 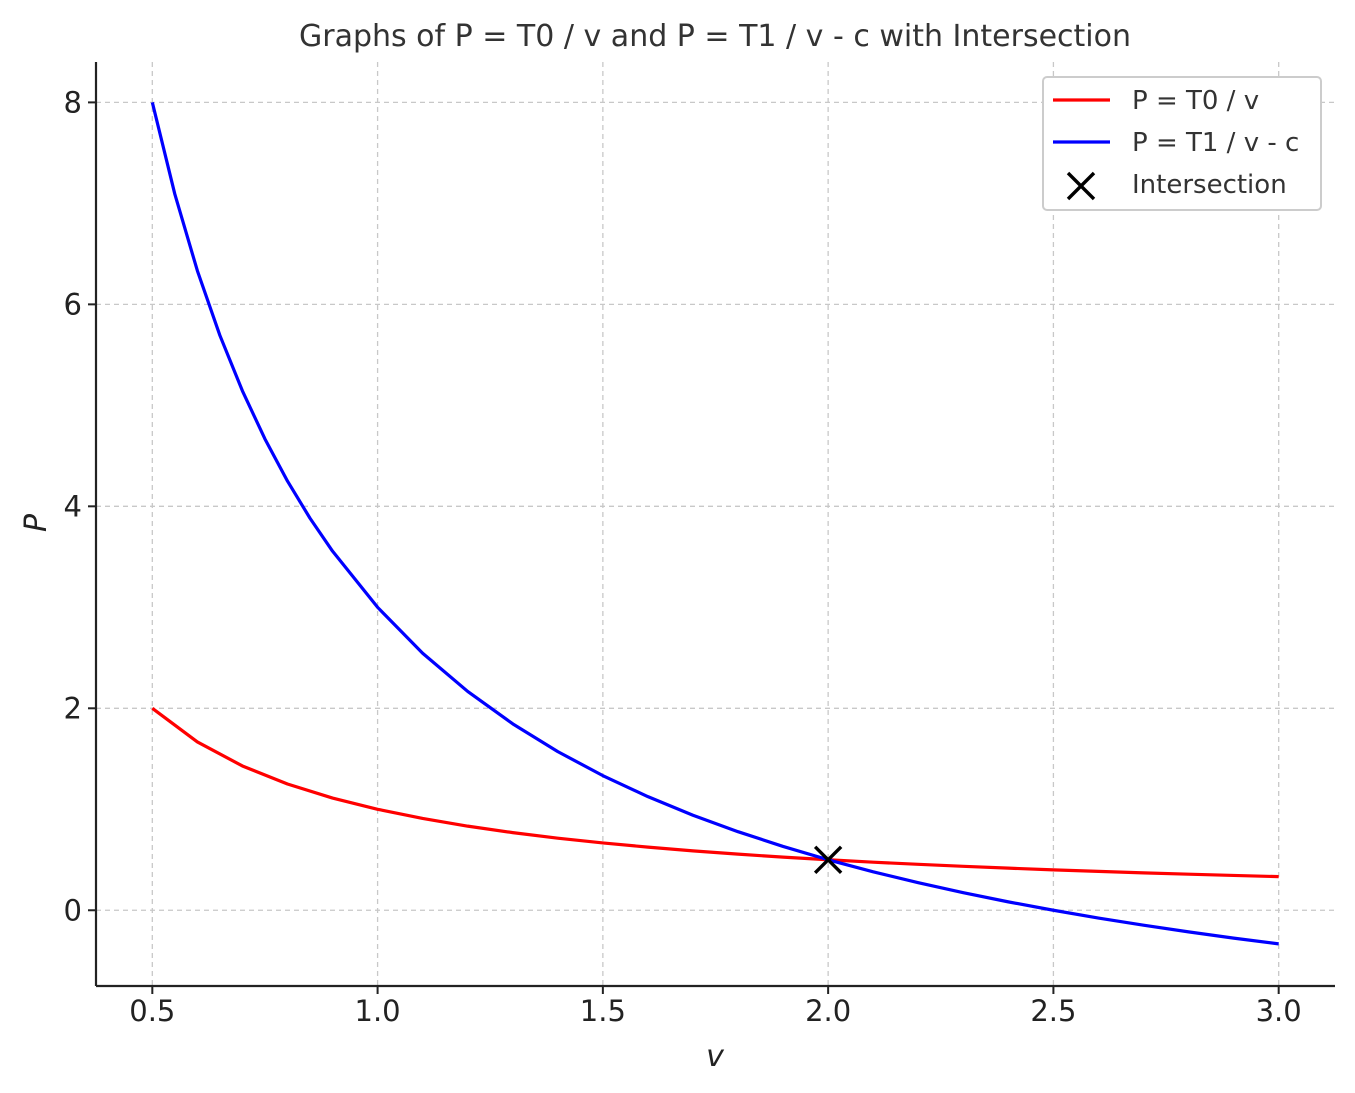 What do you see at coordinates (1053, 1011) in the screenshot?
I see `x-tick-label: 2.5` at bounding box center [1053, 1011].